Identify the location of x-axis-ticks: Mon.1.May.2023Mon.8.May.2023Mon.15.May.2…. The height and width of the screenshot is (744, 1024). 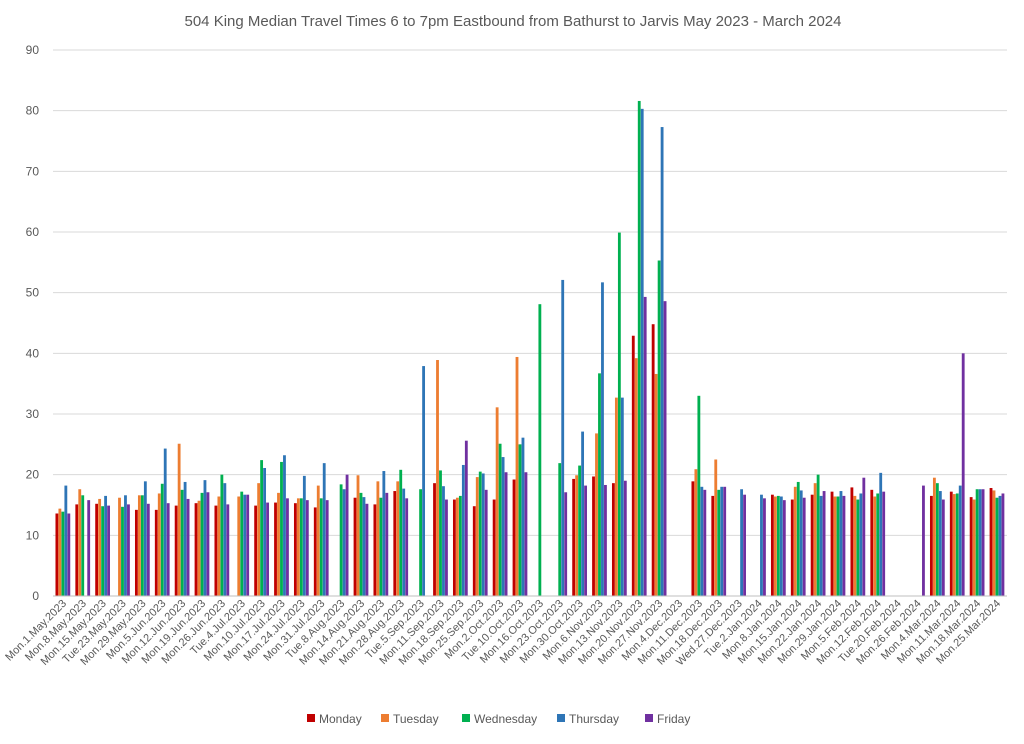
(503, 633).